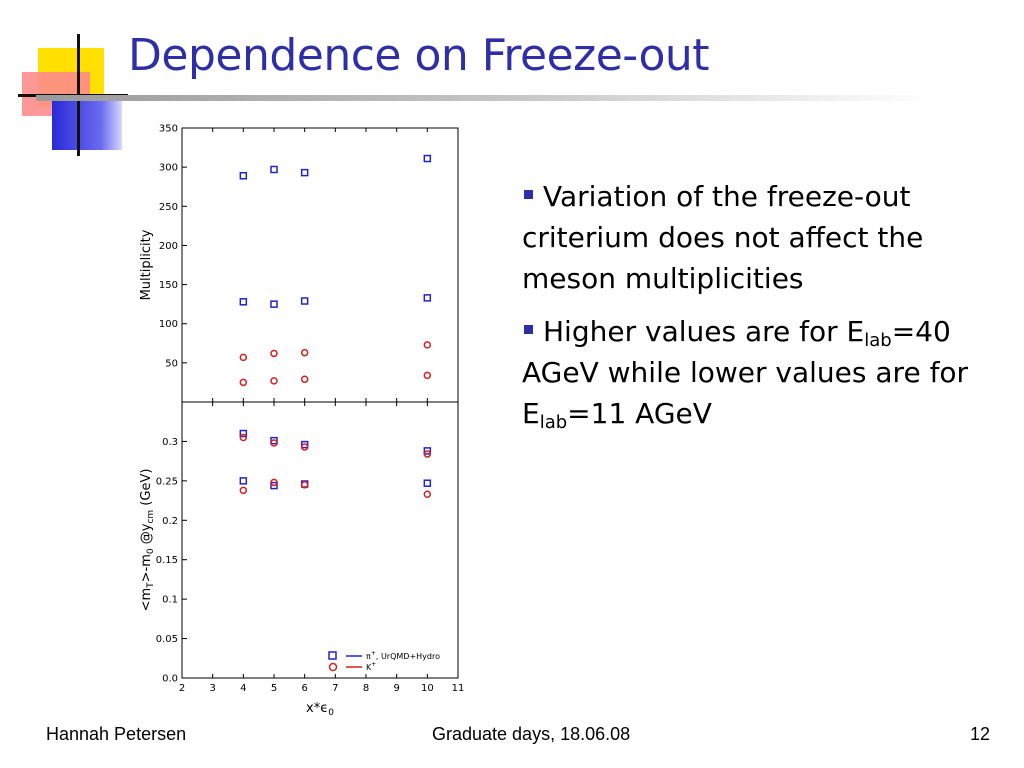 The image size is (1024, 768). Describe the element at coordinates (168, 168) in the screenshot. I see `y-tick-label: 300` at that location.